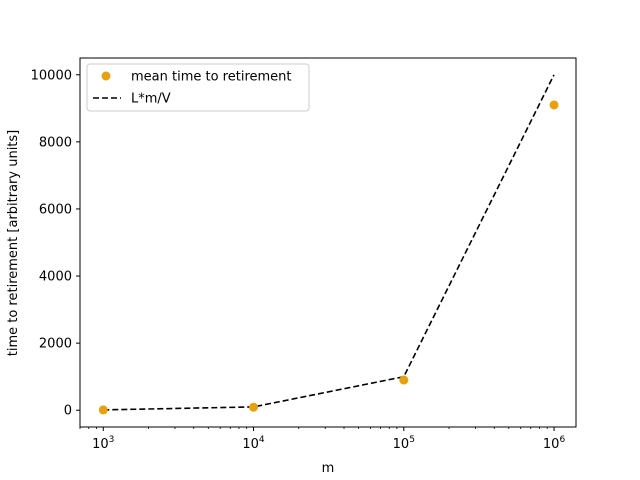  Describe the element at coordinates (55, 243) in the screenshot. I see `y-axis-ticks: 0 2000 4000 6000 8000 10000` at that location.